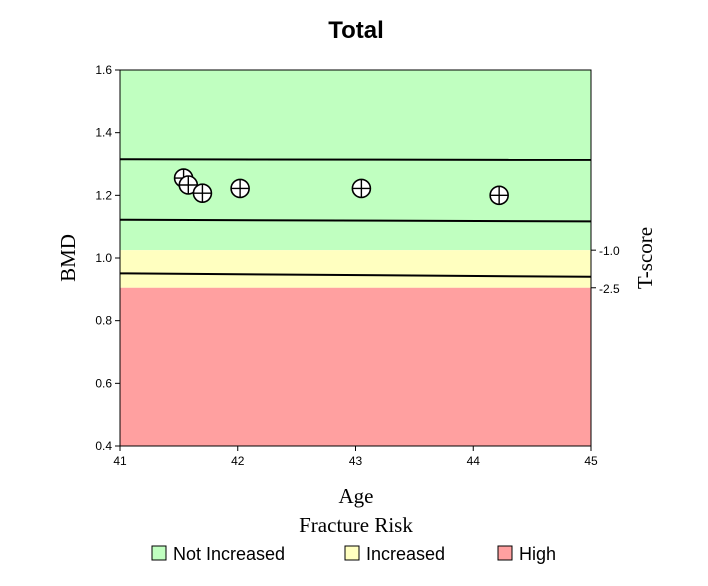 This screenshot has height=586, width=708. What do you see at coordinates (103, 321) in the screenshot?
I see `y-tick-label-2: 0.8` at bounding box center [103, 321].